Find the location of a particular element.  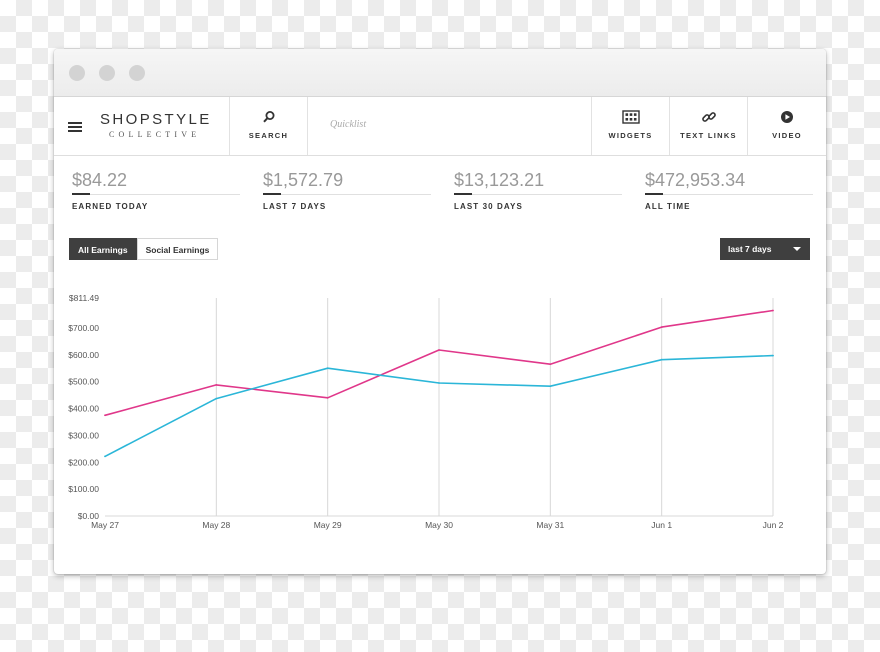

play-icon is located at coordinates (787, 118).